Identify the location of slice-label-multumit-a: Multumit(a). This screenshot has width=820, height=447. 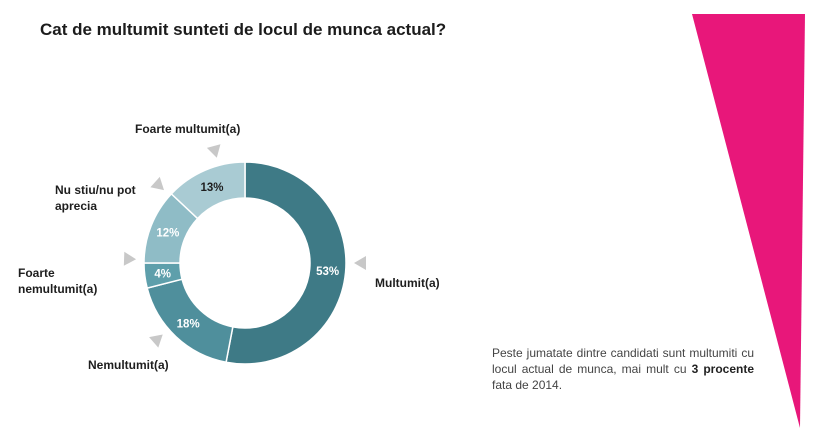
(407, 283).